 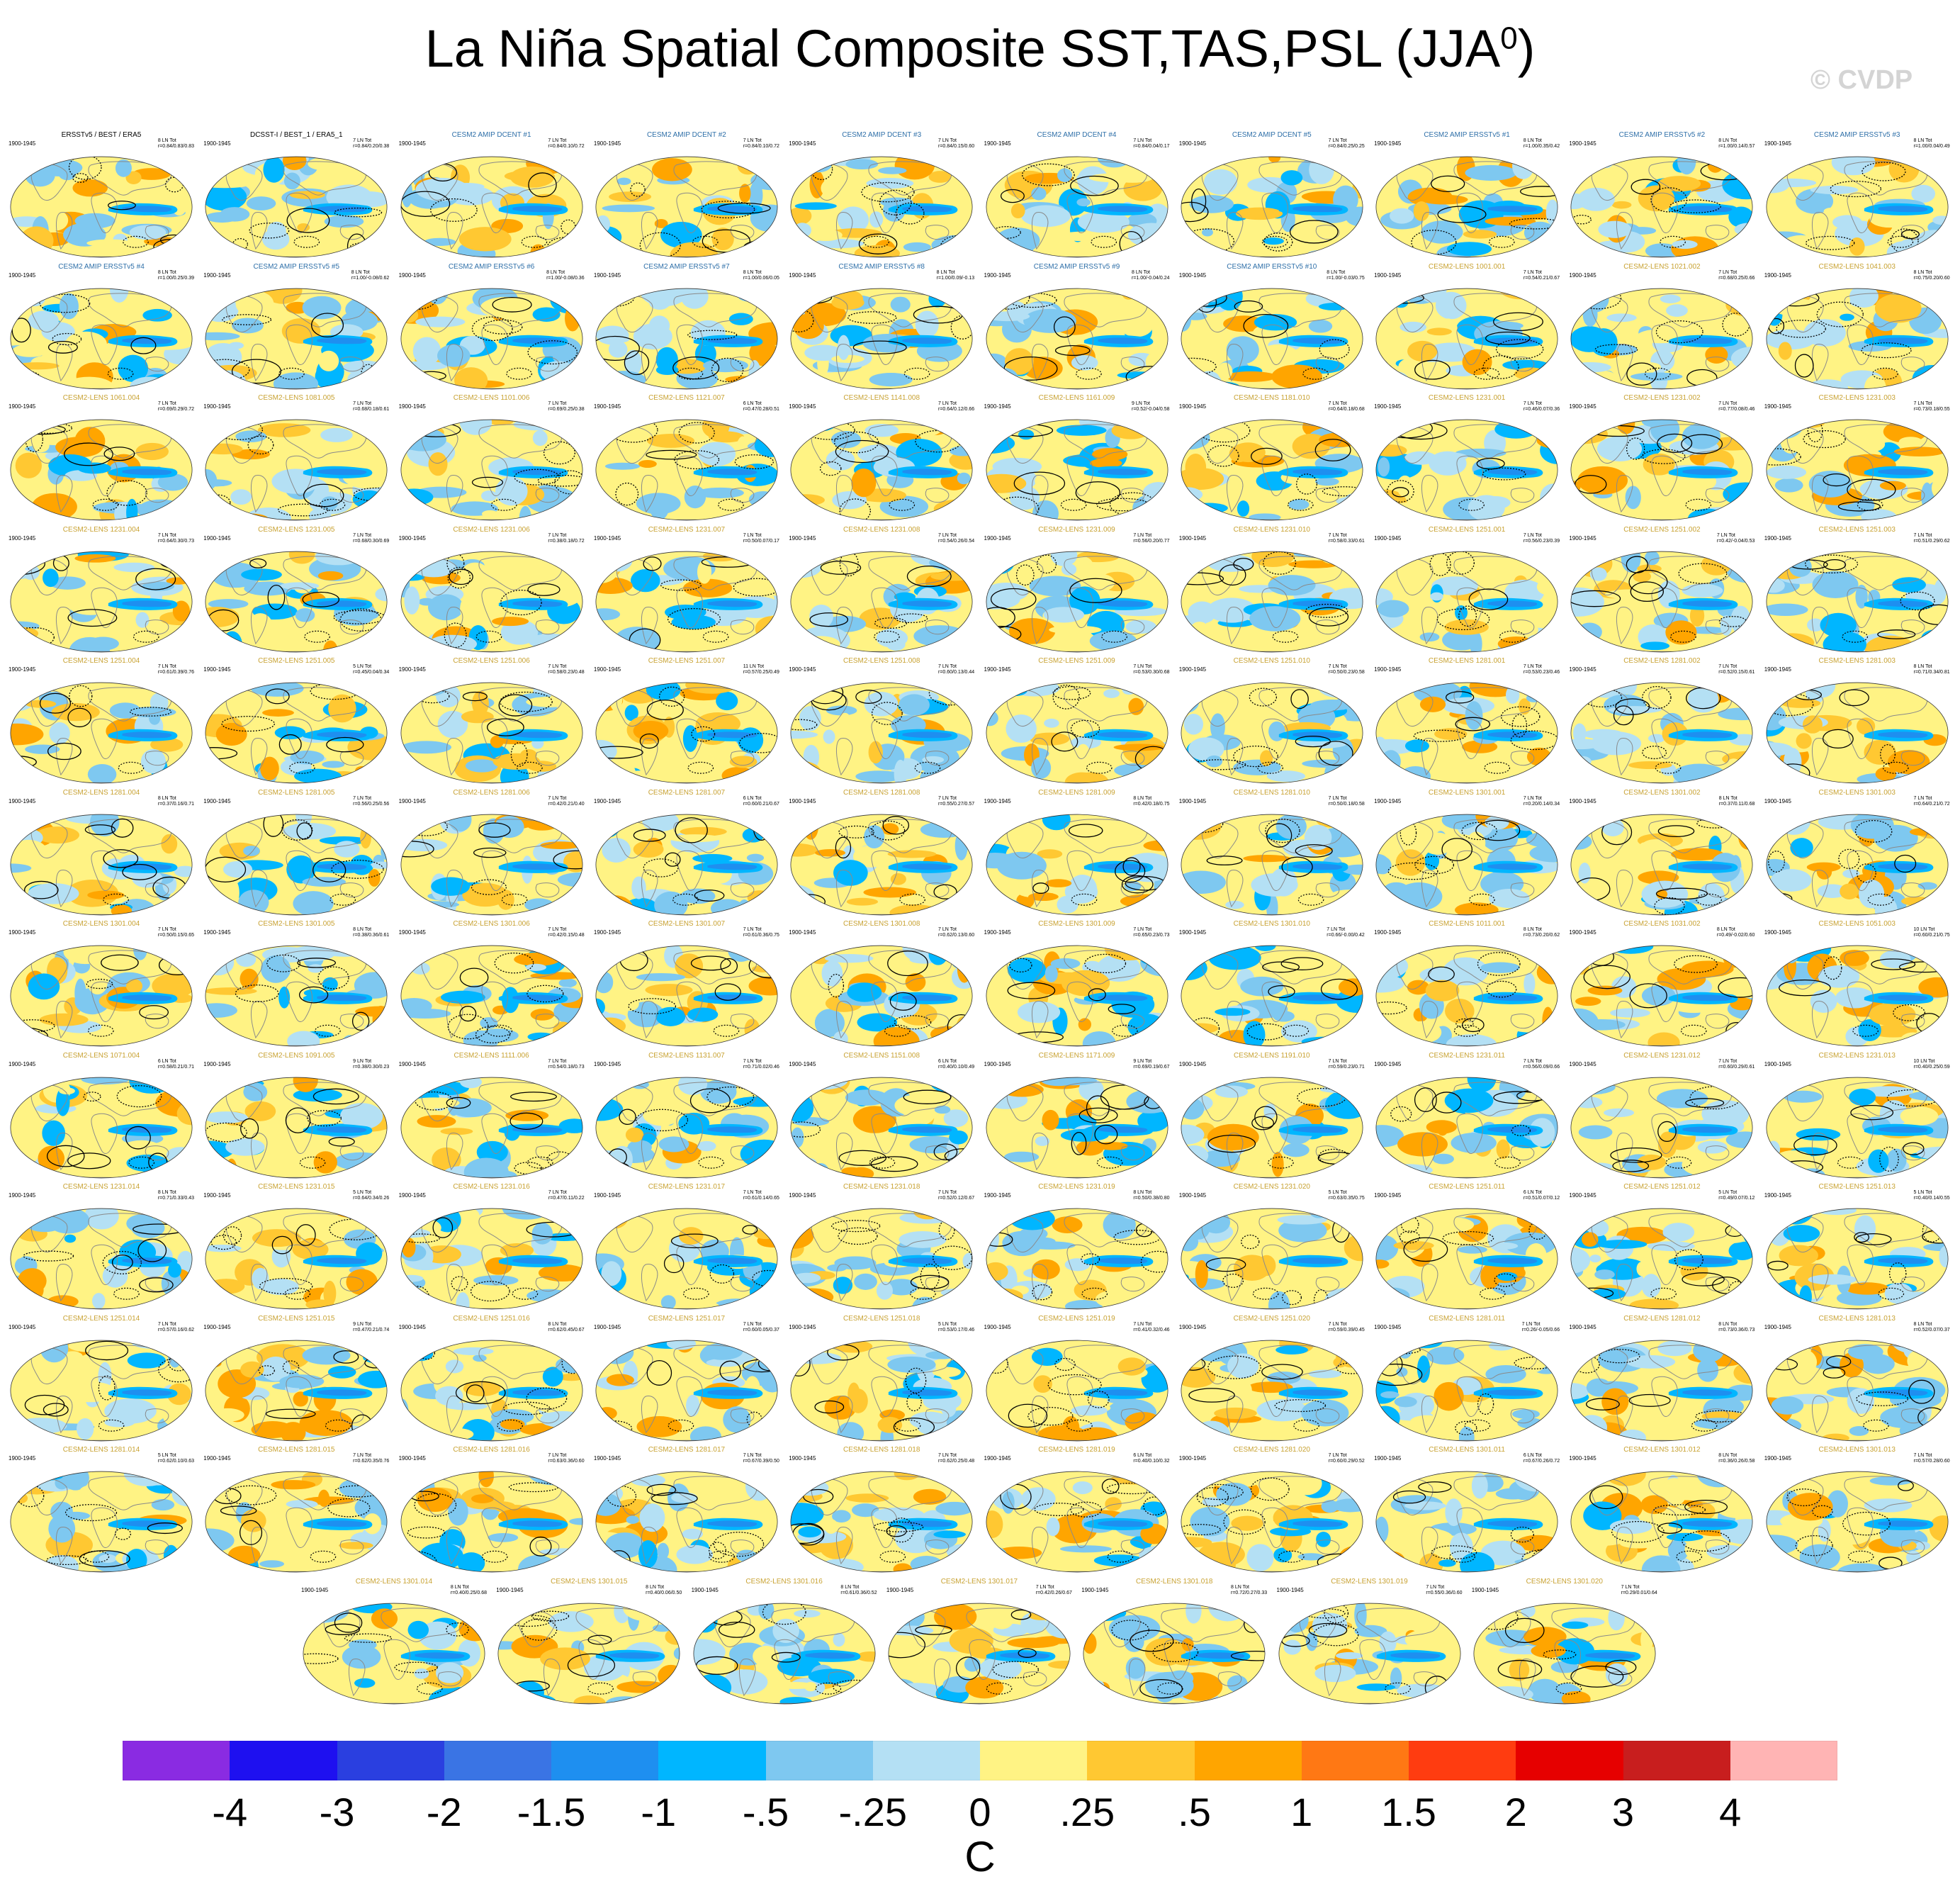 I want to click on panel-pattern-correlation: r=0.20/0.14/0.34, so click(x=1542, y=804).